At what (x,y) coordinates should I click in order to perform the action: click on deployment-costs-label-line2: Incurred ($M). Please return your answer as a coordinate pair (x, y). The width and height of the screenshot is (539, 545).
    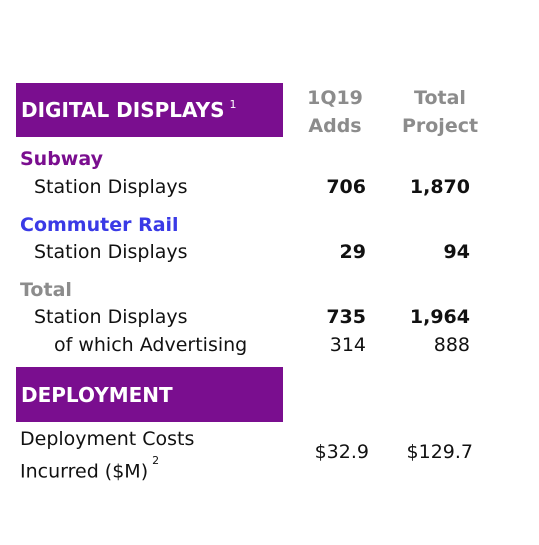
    Looking at the image, I should click on (84, 471).